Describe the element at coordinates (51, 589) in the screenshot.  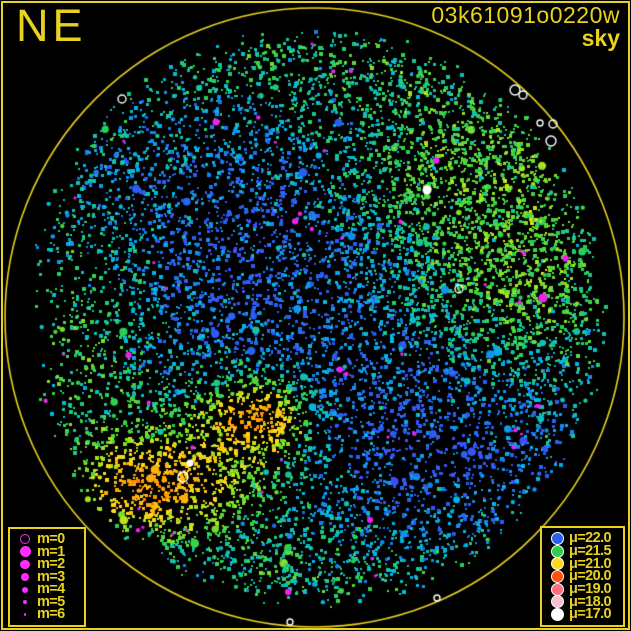
I see `legend-label: m=4` at that location.